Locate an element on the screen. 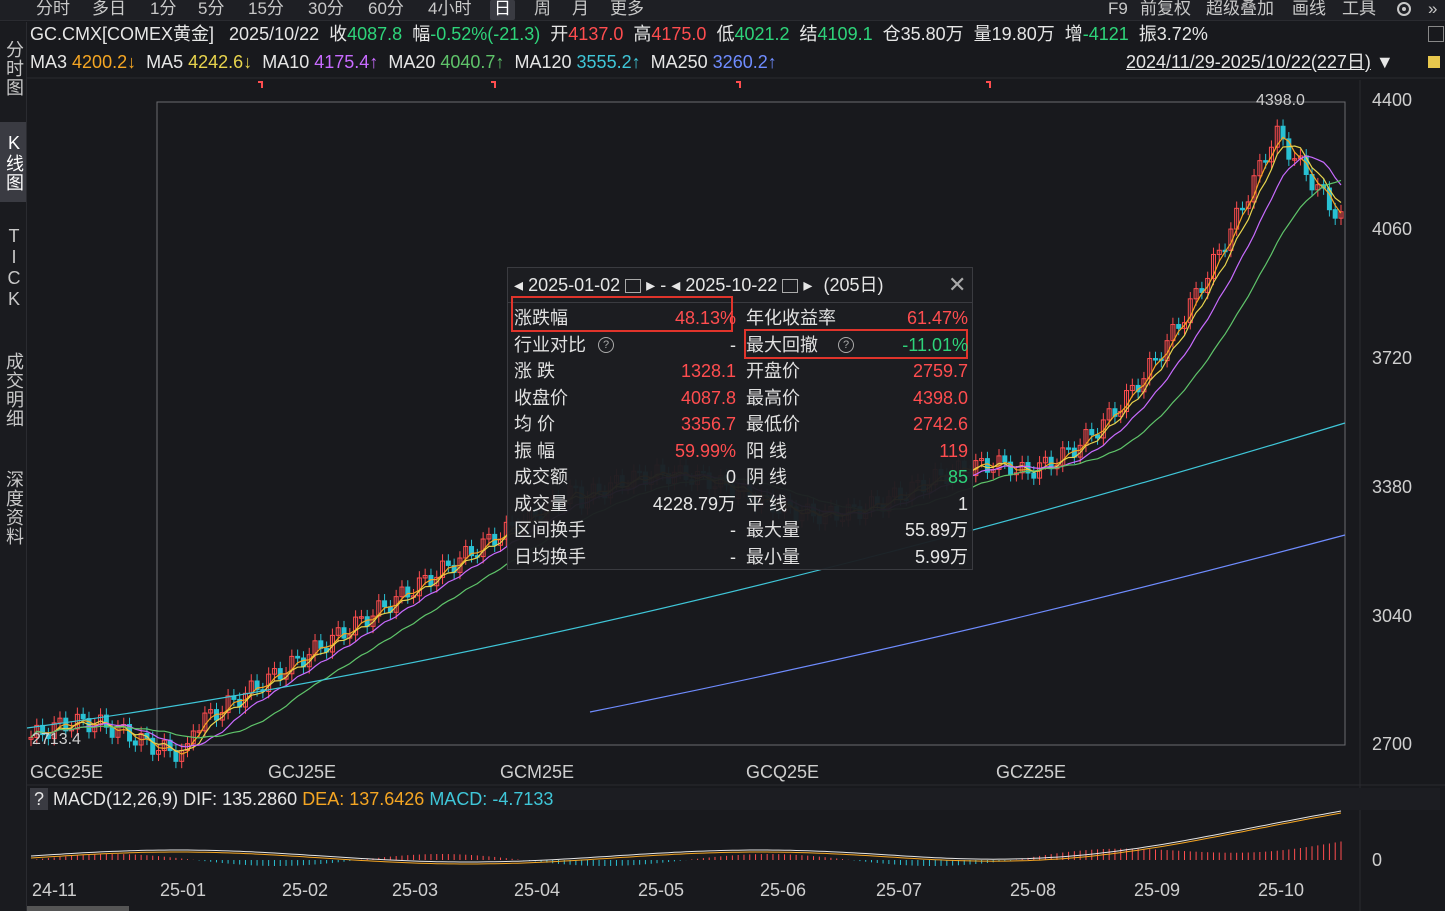 This screenshot has height=911, width=1445. forward-adjust-button: 前复权 is located at coordinates (1165, 9).